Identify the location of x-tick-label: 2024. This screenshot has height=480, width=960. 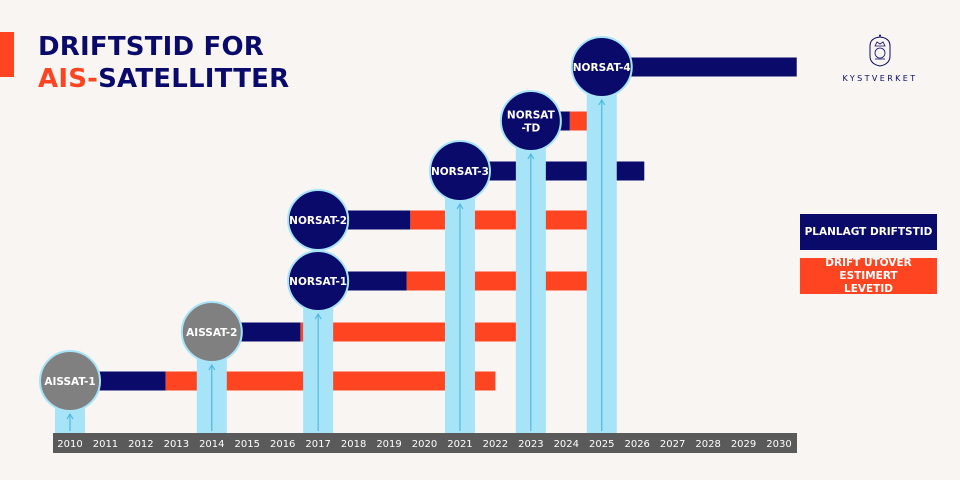
(566, 444).